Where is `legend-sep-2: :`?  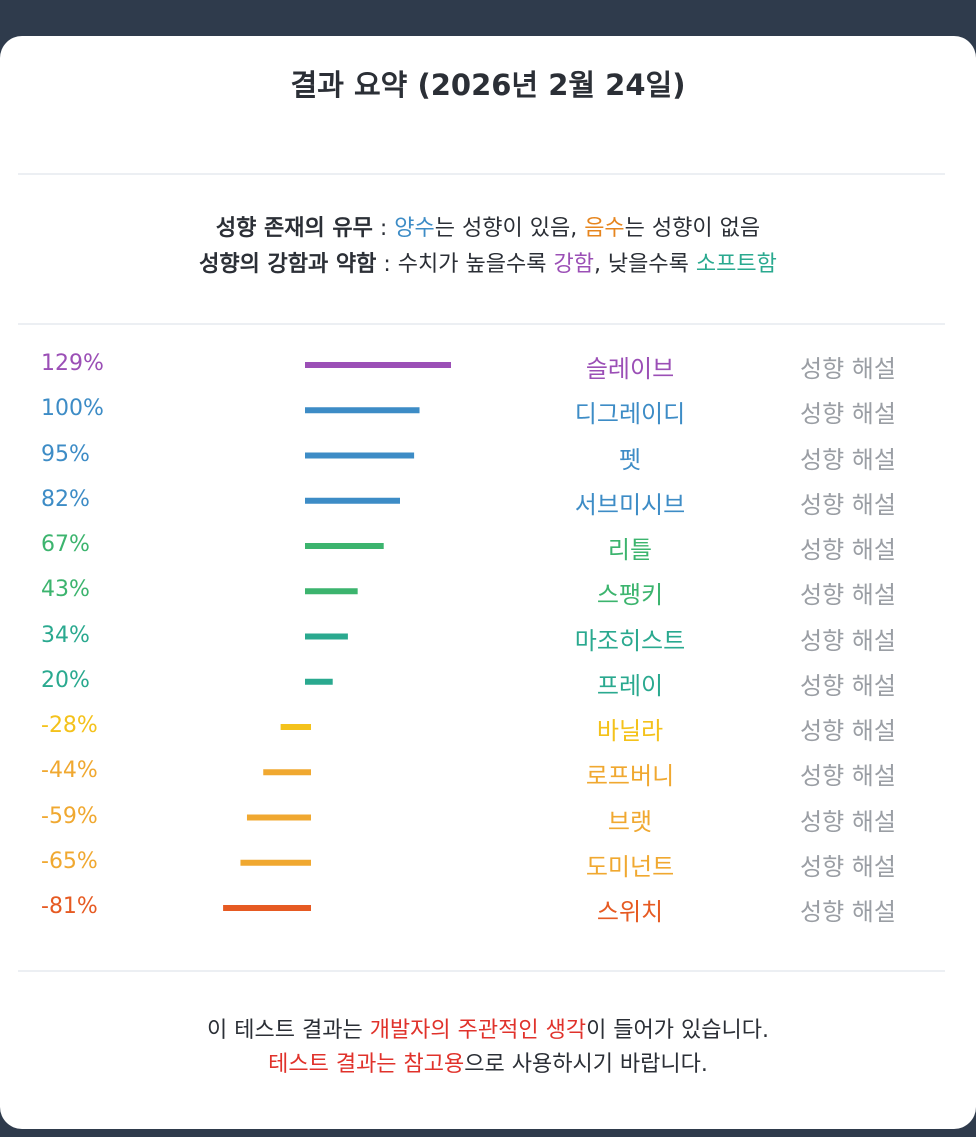
legend-sep-2: : is located at coordinates (387, 264).